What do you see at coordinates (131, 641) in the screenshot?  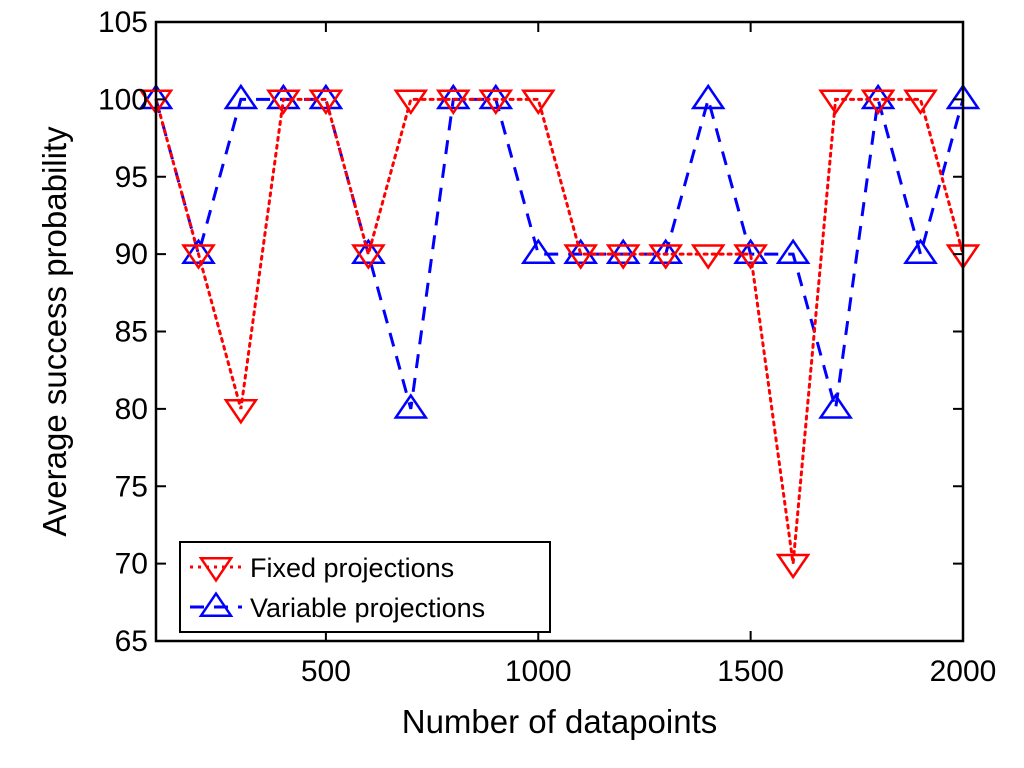 I see `y-tick-label: 65` at bounding box center [131, 641].